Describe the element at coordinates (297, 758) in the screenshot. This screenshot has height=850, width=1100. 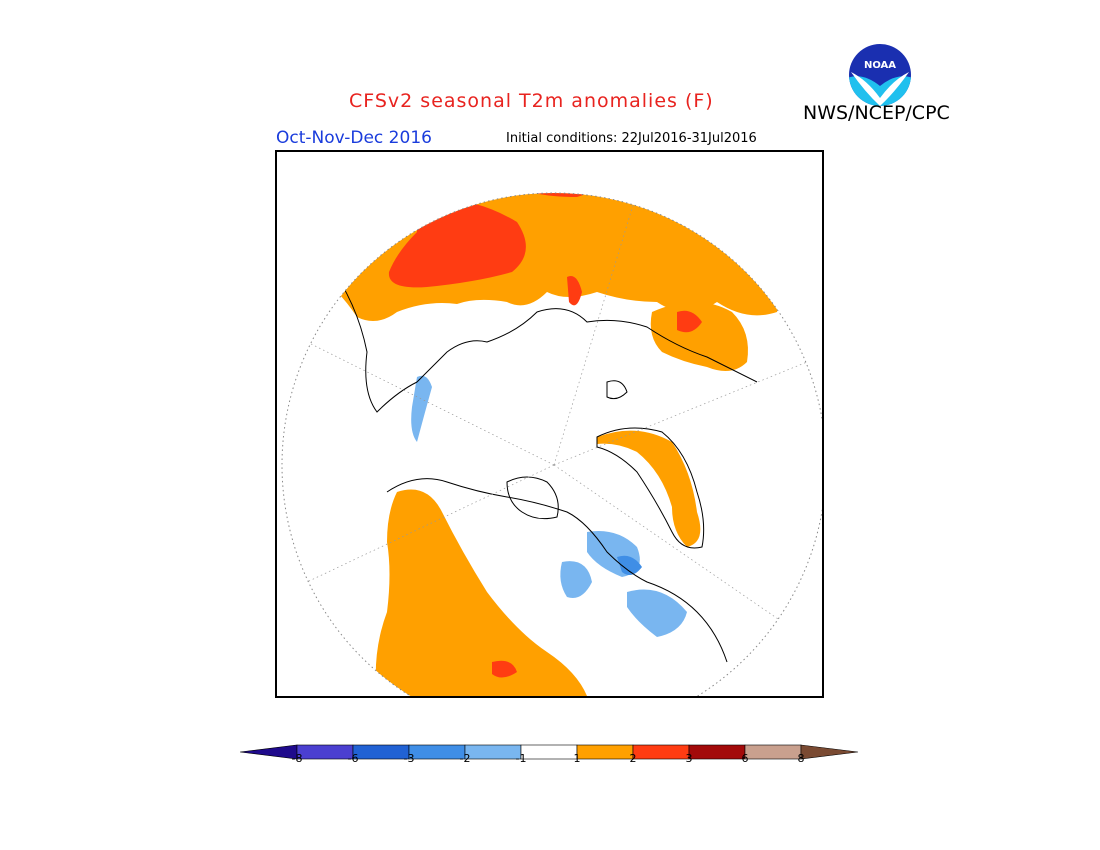
I see `legend-tick-label: -8` at that location.